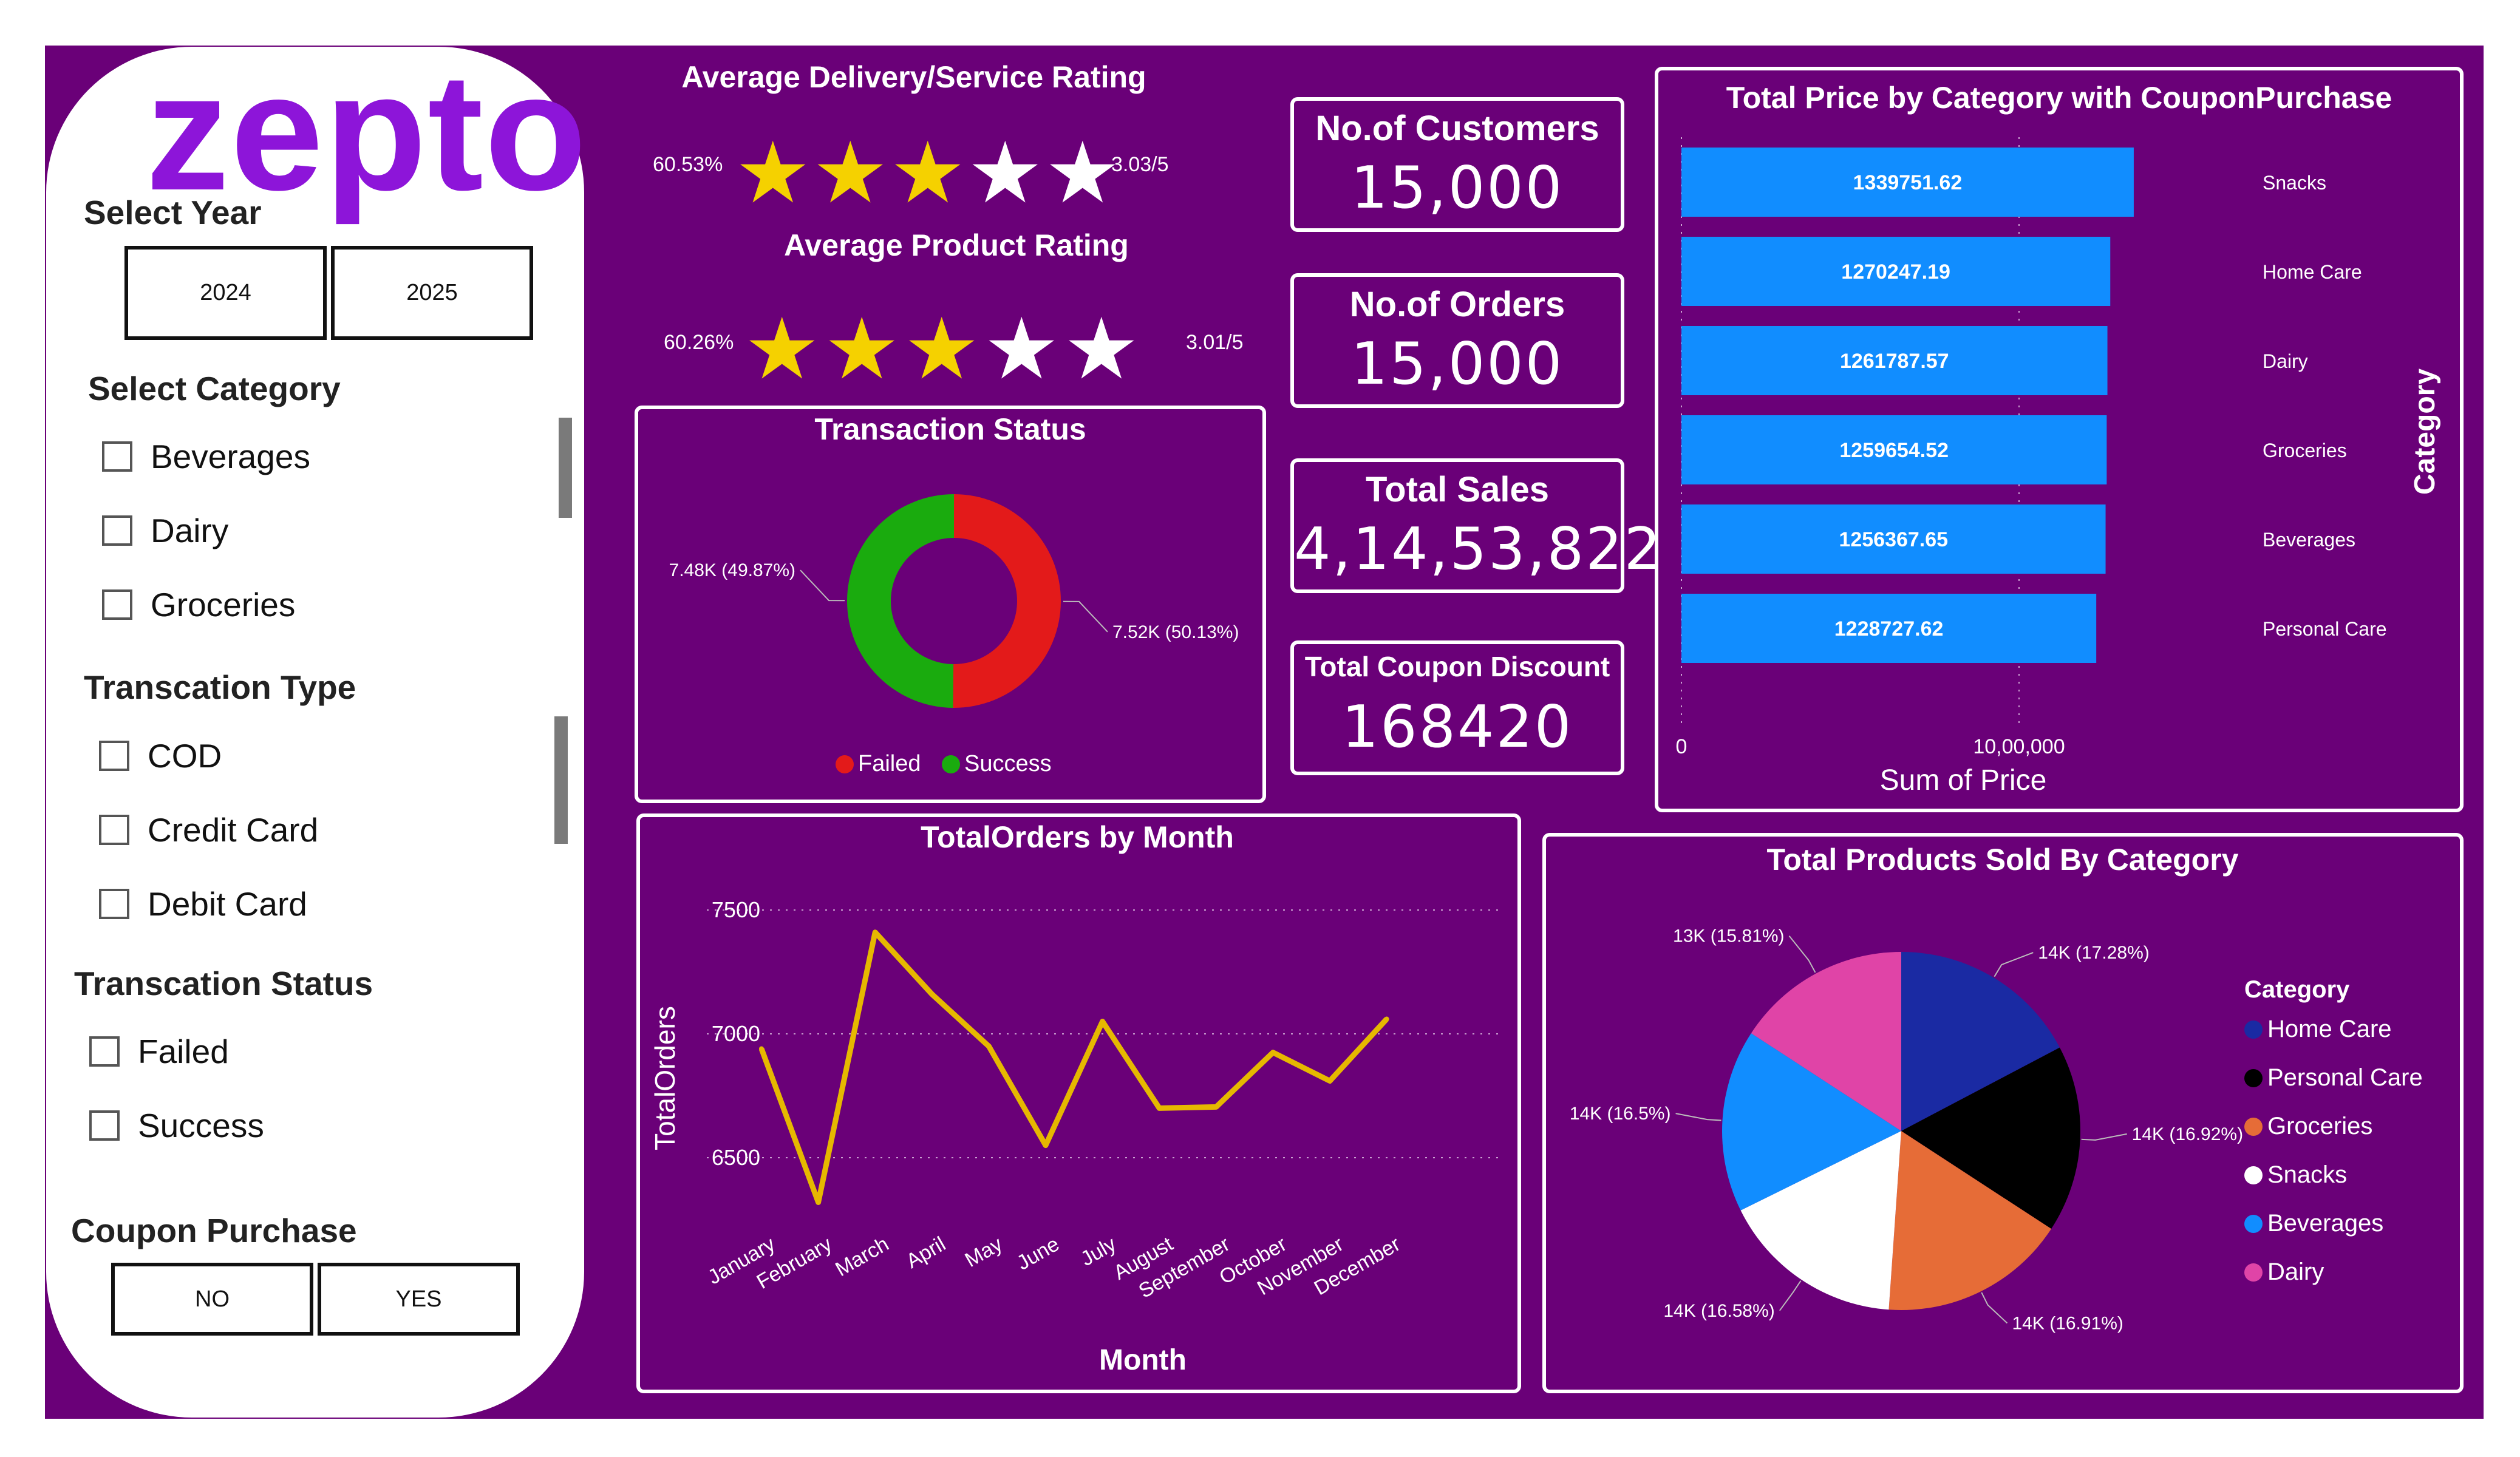  I want to click on bar-beverages, so click(1893, 539).